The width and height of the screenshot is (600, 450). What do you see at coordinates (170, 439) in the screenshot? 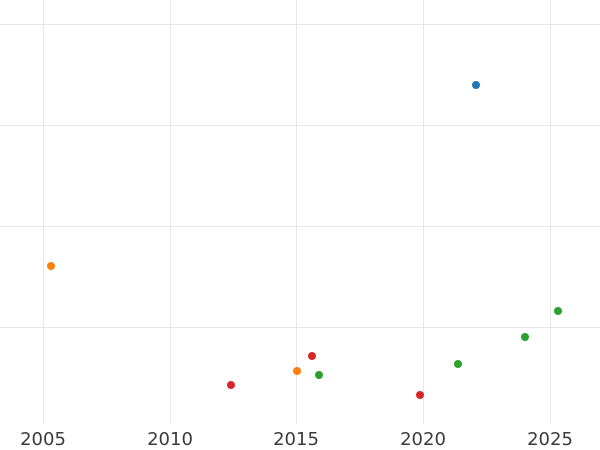
I see `x-tick-label: 2010` at bounding box center [170, 439].